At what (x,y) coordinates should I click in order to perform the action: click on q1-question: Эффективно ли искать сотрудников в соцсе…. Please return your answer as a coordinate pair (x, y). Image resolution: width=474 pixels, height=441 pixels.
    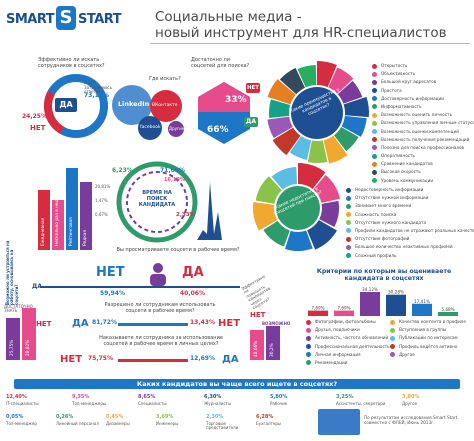
    Looking at the image, I should click on (71, 63).